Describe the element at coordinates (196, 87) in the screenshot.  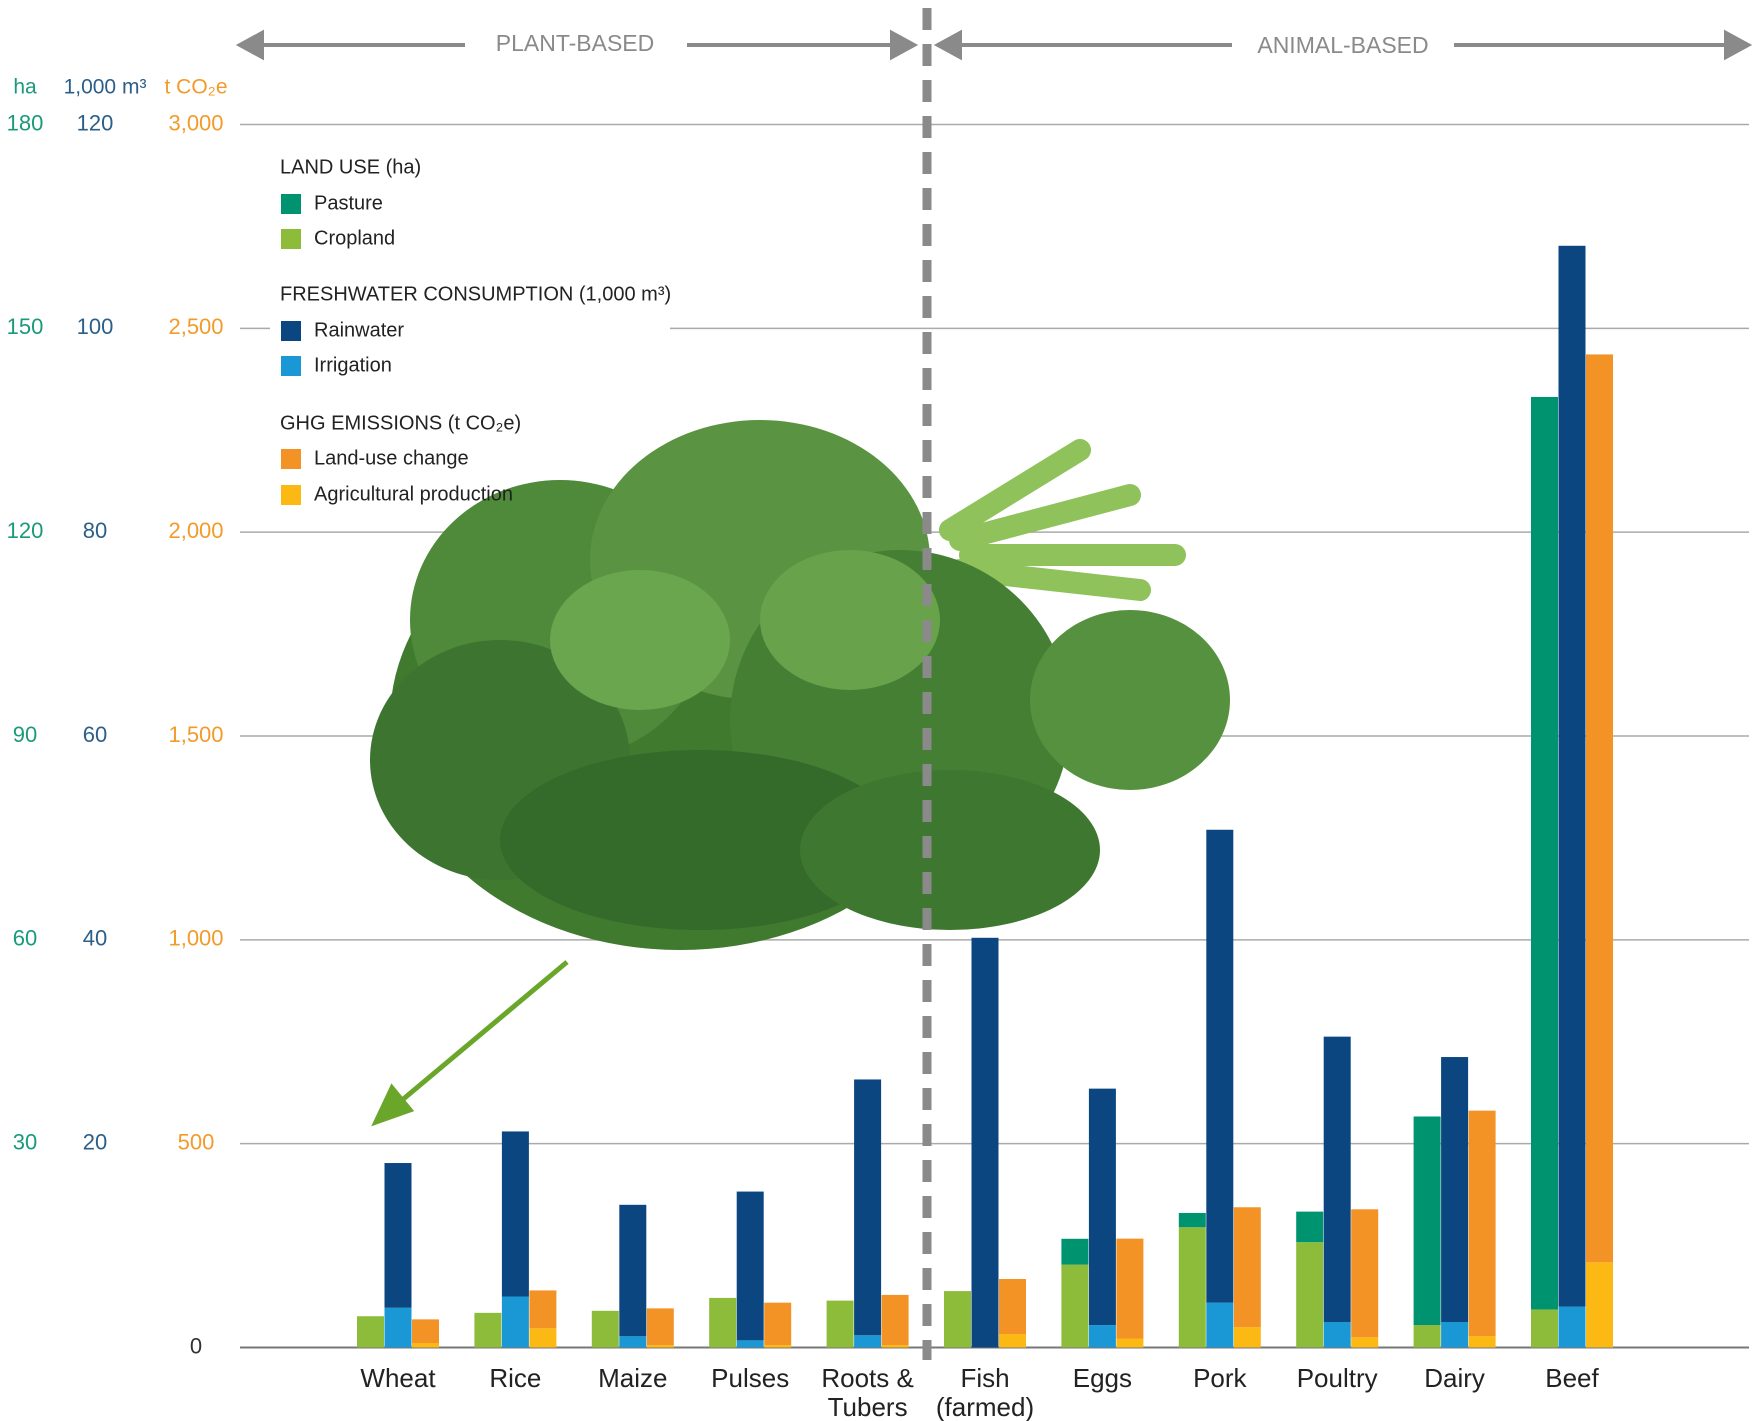
I see `axis-unit: t CO₂e` at that location.